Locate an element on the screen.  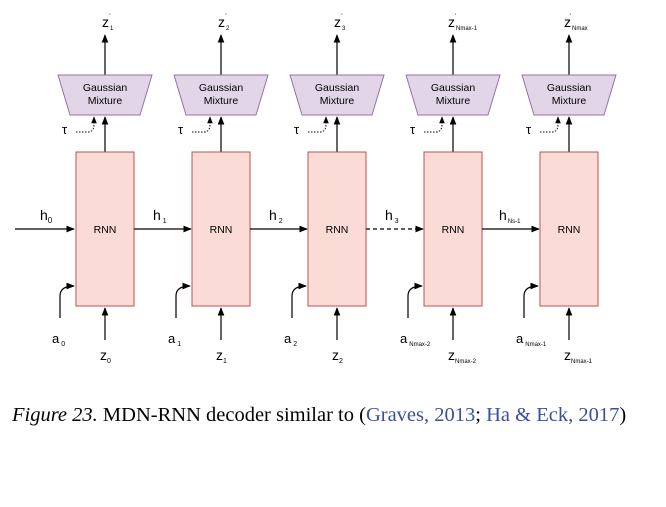
z-input-label: zNmax-2 is located at coordinates (462, 356).